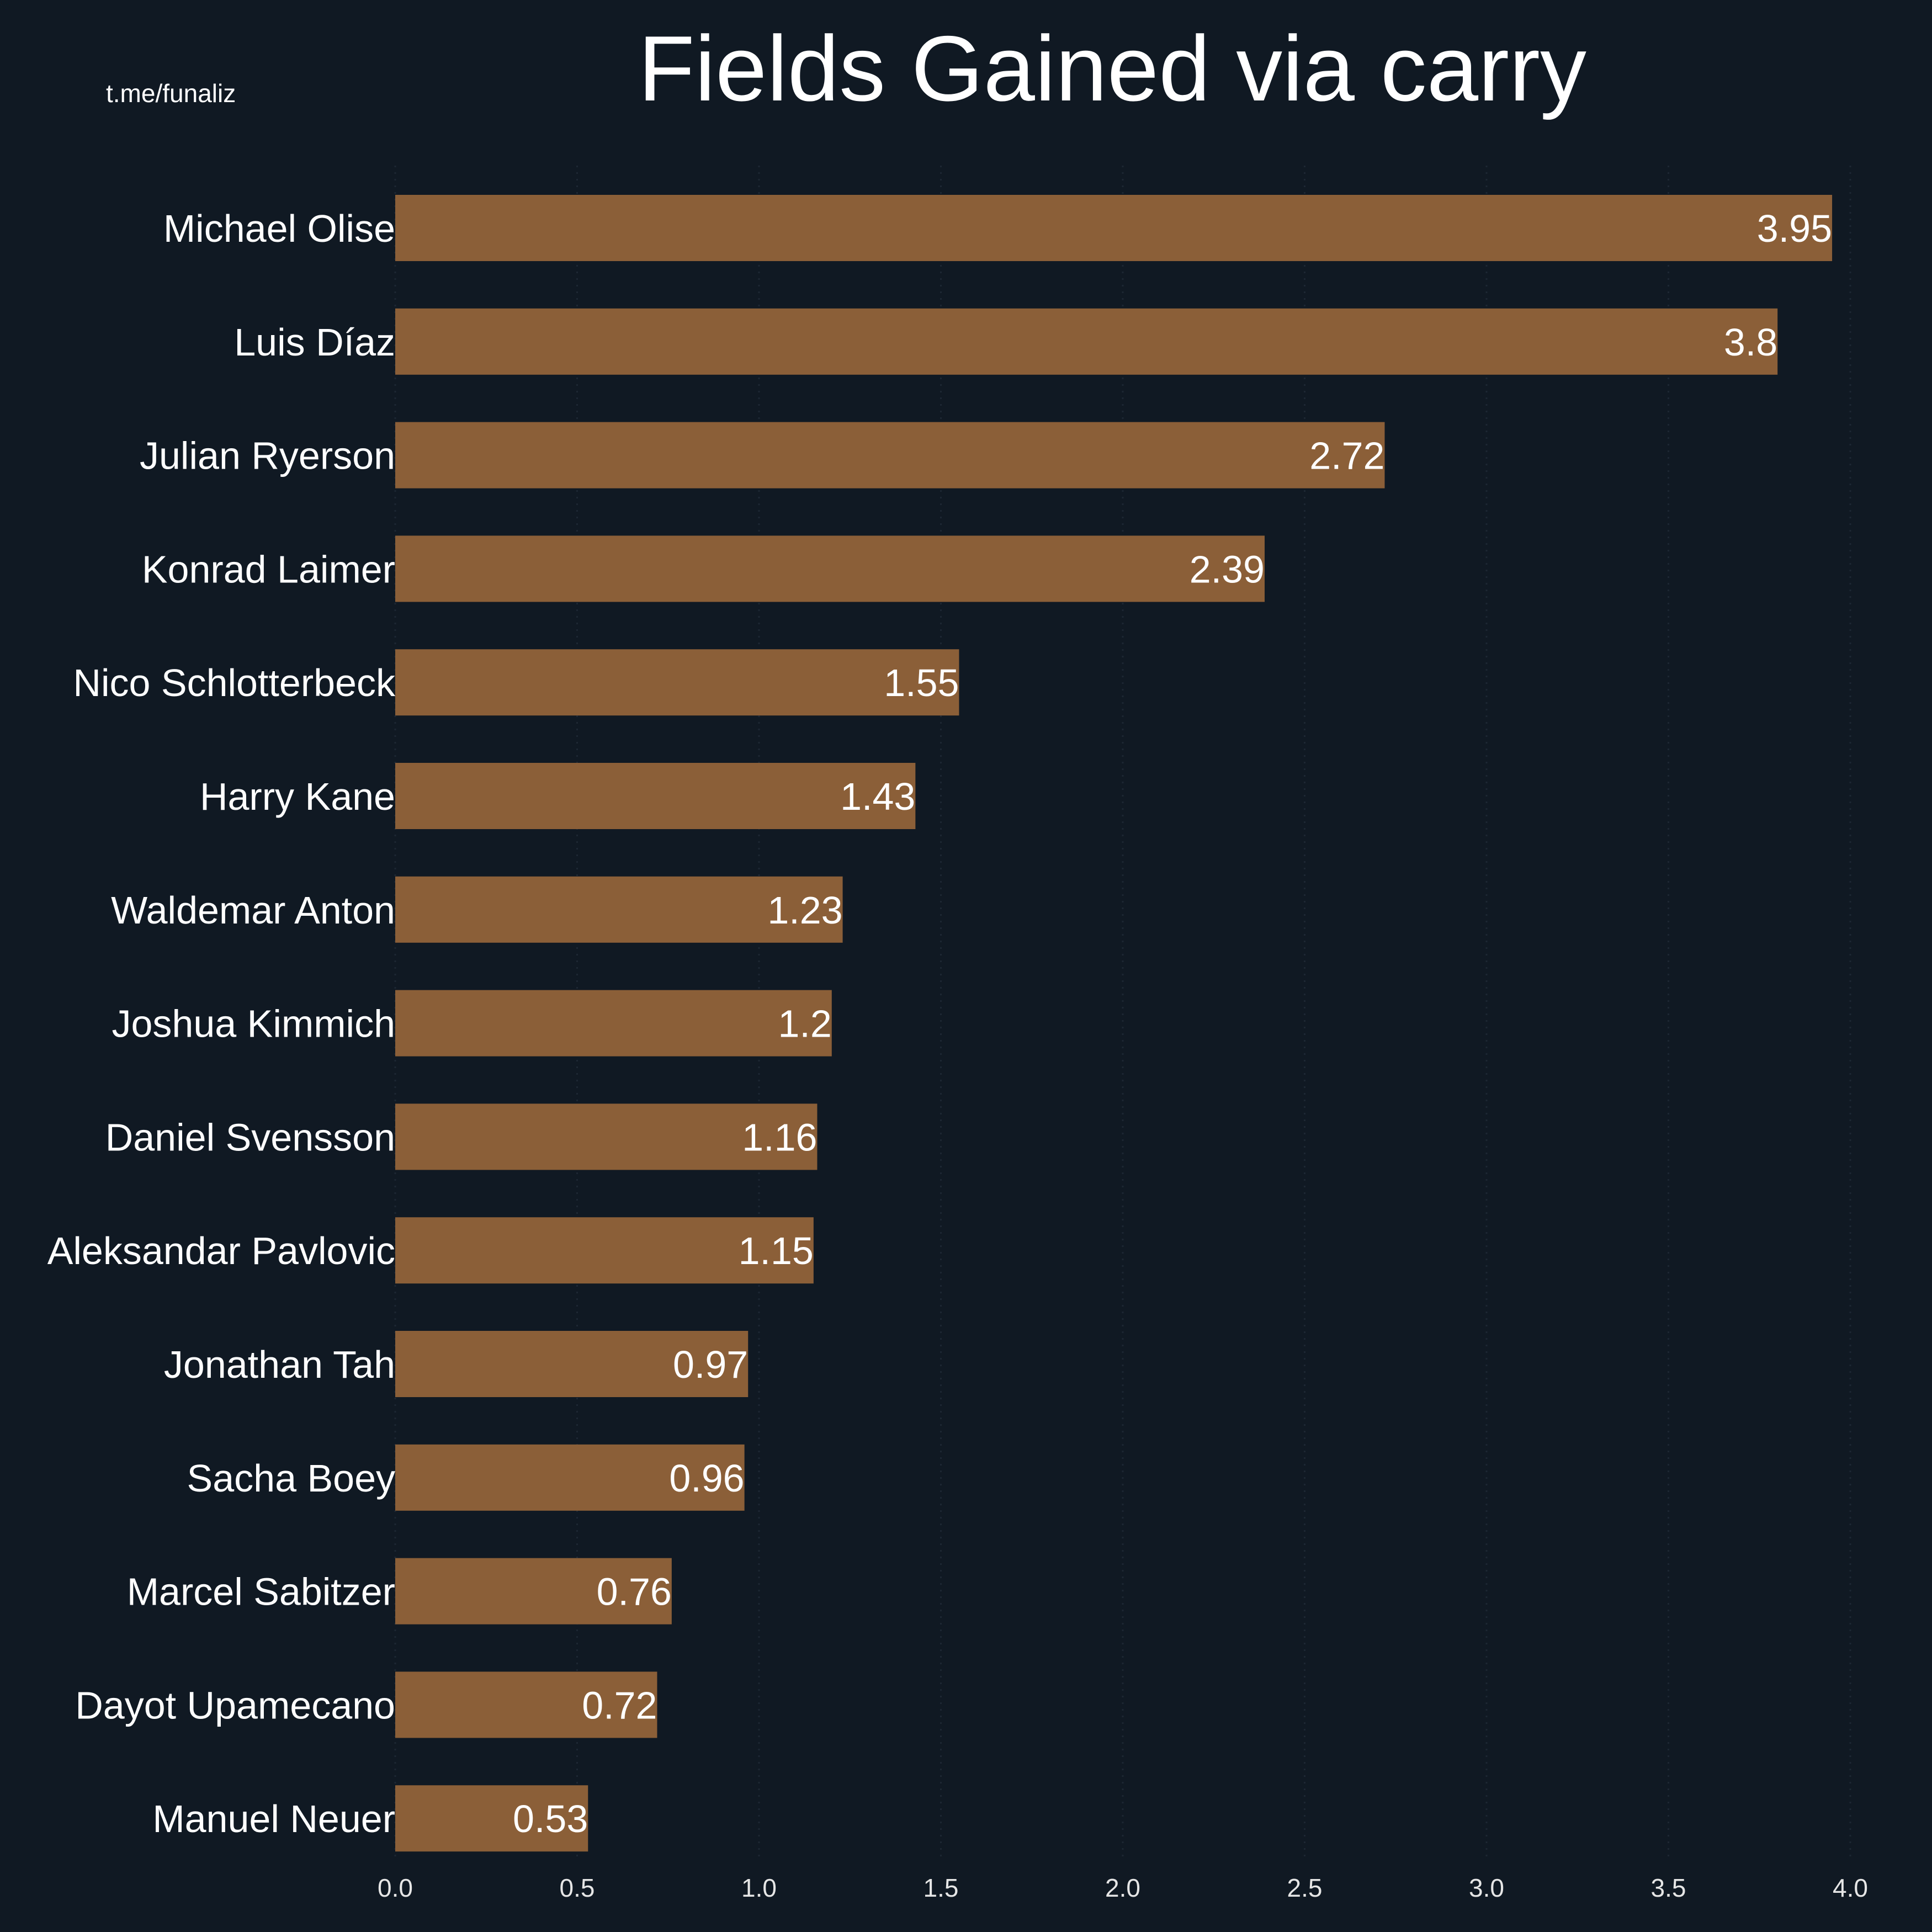 This screenshot has height=1932, width=1932. What do you see at coordinates (279, 229) in the screenshot?
I see `category-label: Michael Olise` at bounding box center [279, 229].